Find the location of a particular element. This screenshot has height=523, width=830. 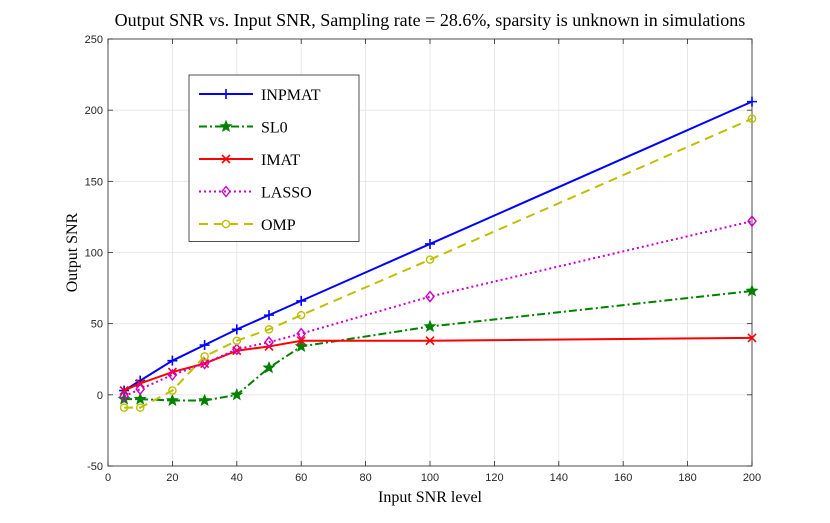

legend-label: IMAT is located at coordinates (280, 160).